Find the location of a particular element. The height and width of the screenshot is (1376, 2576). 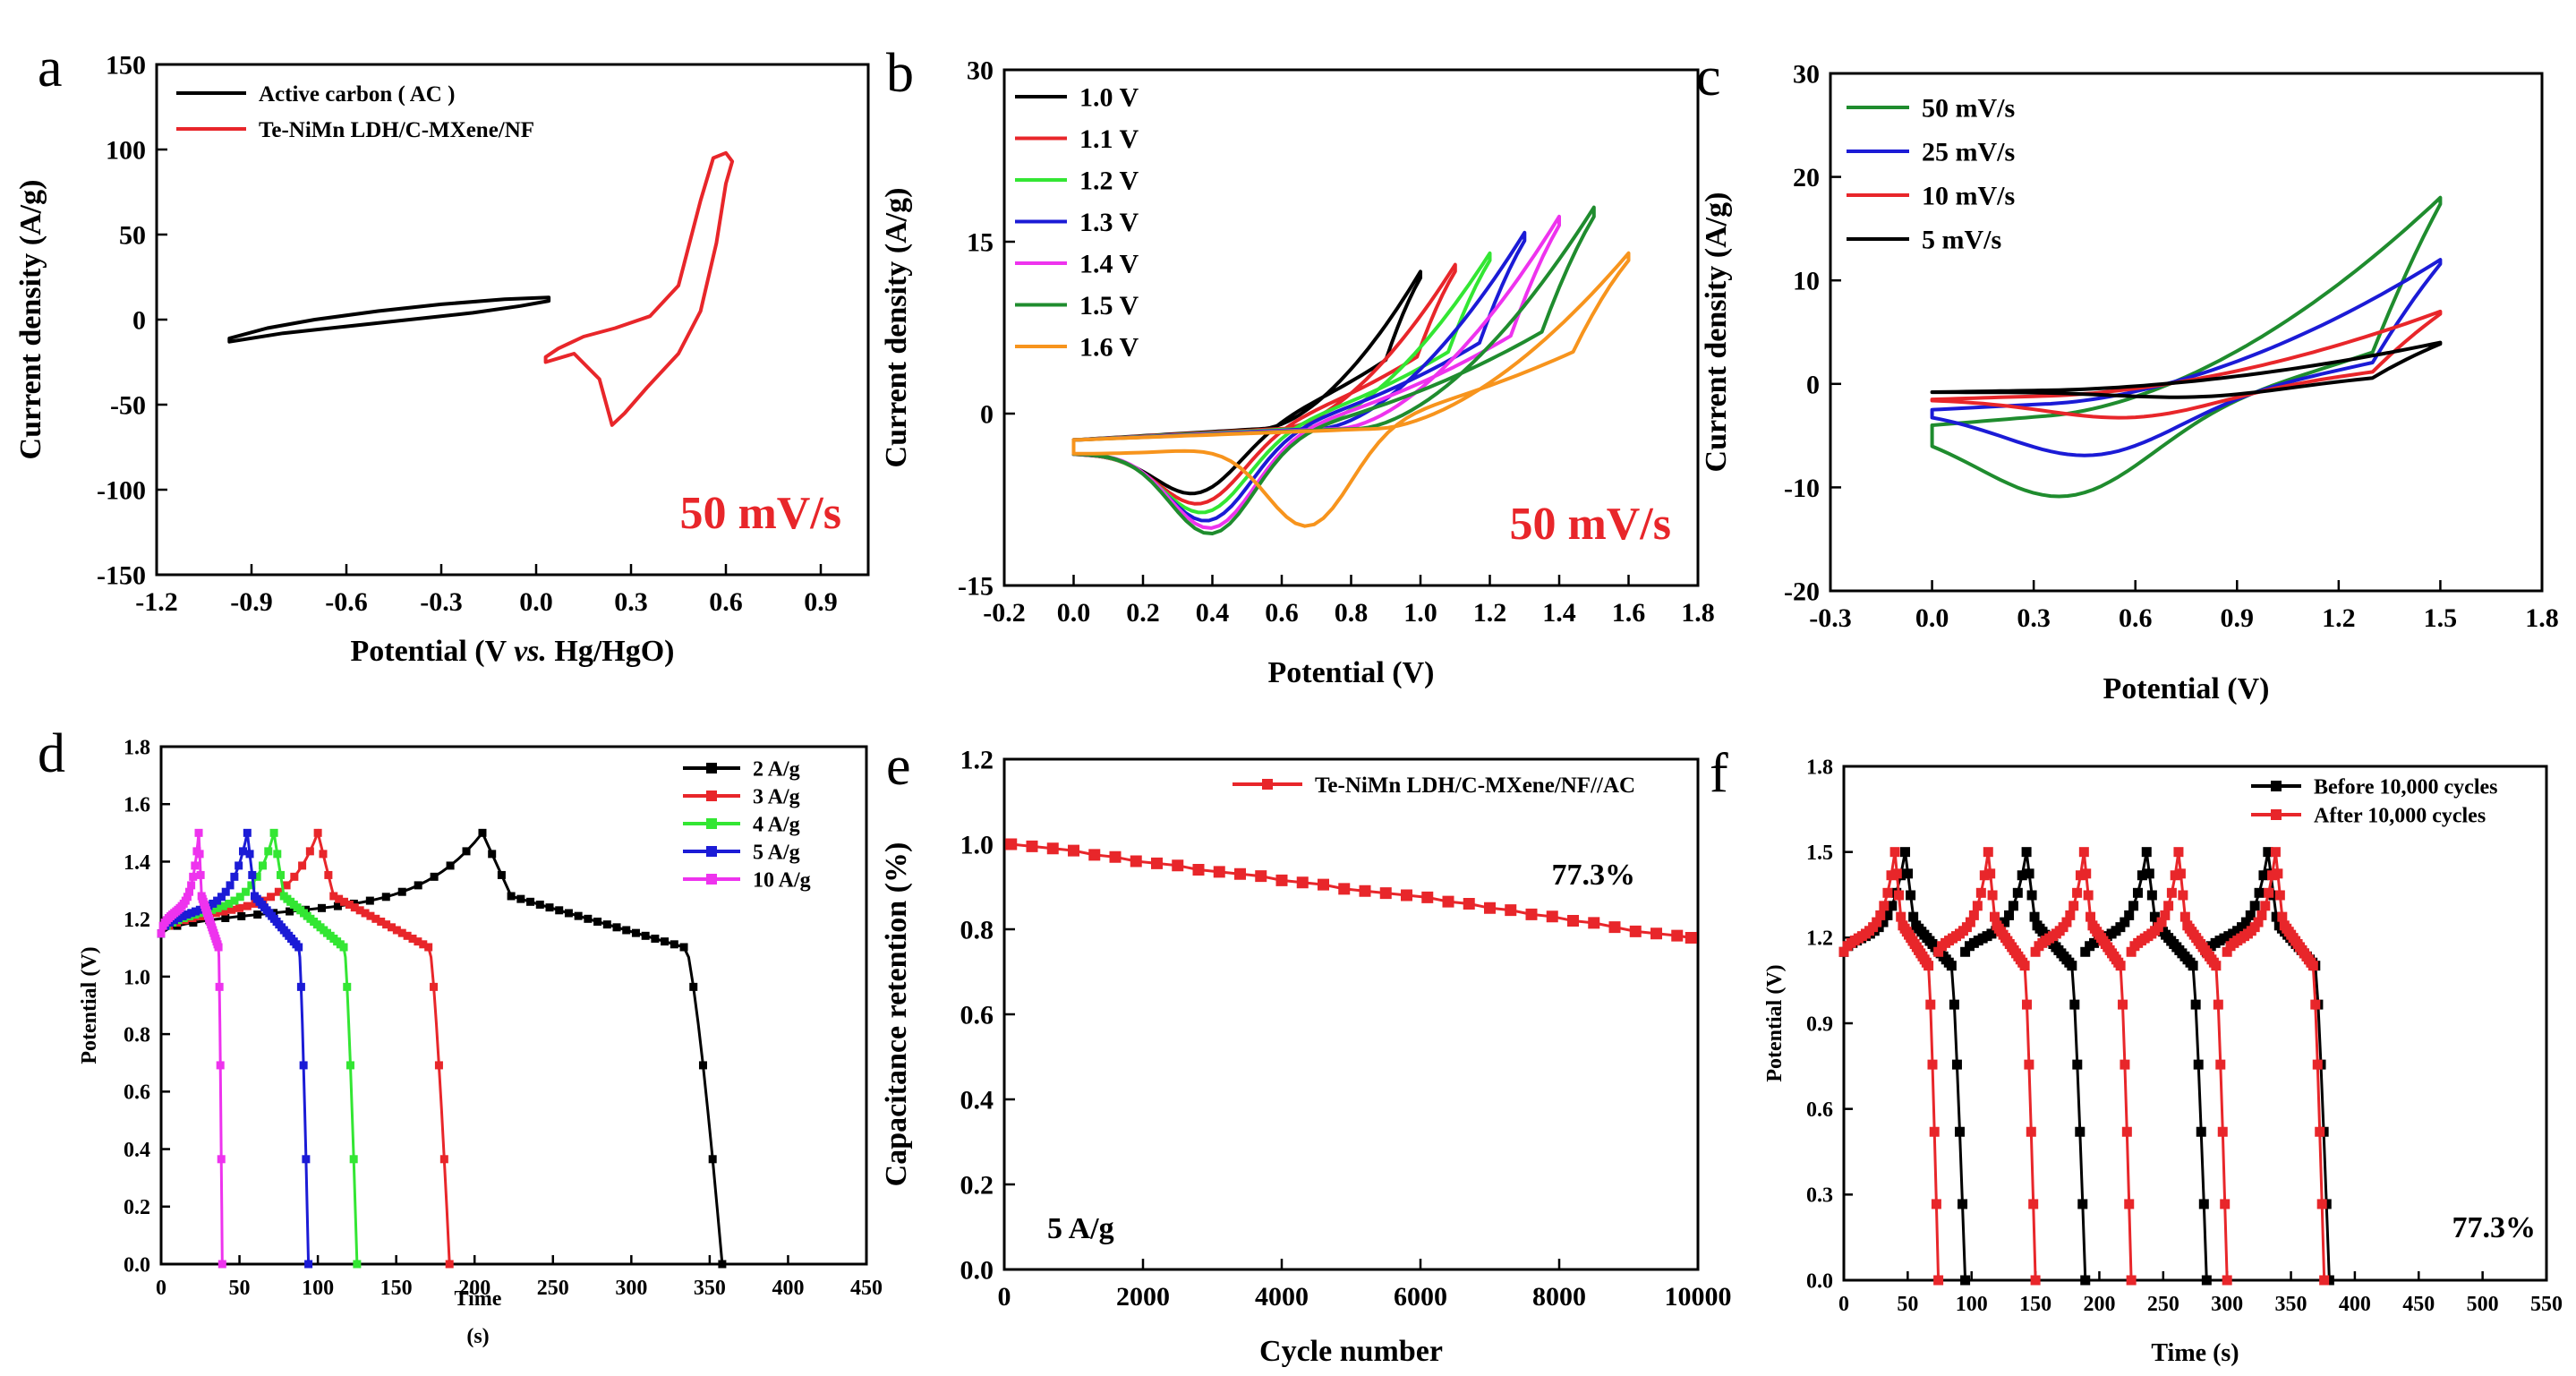

legend-label: 10 mV/s is located at coordinates (1968, 197).